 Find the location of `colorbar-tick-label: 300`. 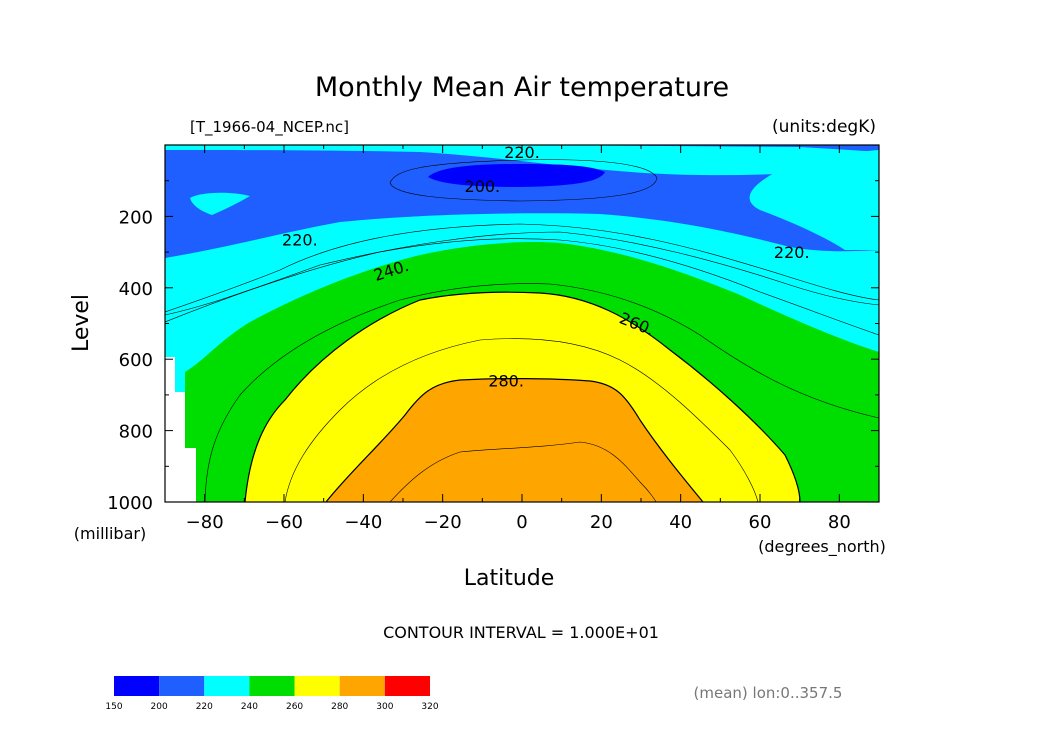

colorbar-tick-label: 300 is located at coordinates (384, 707).